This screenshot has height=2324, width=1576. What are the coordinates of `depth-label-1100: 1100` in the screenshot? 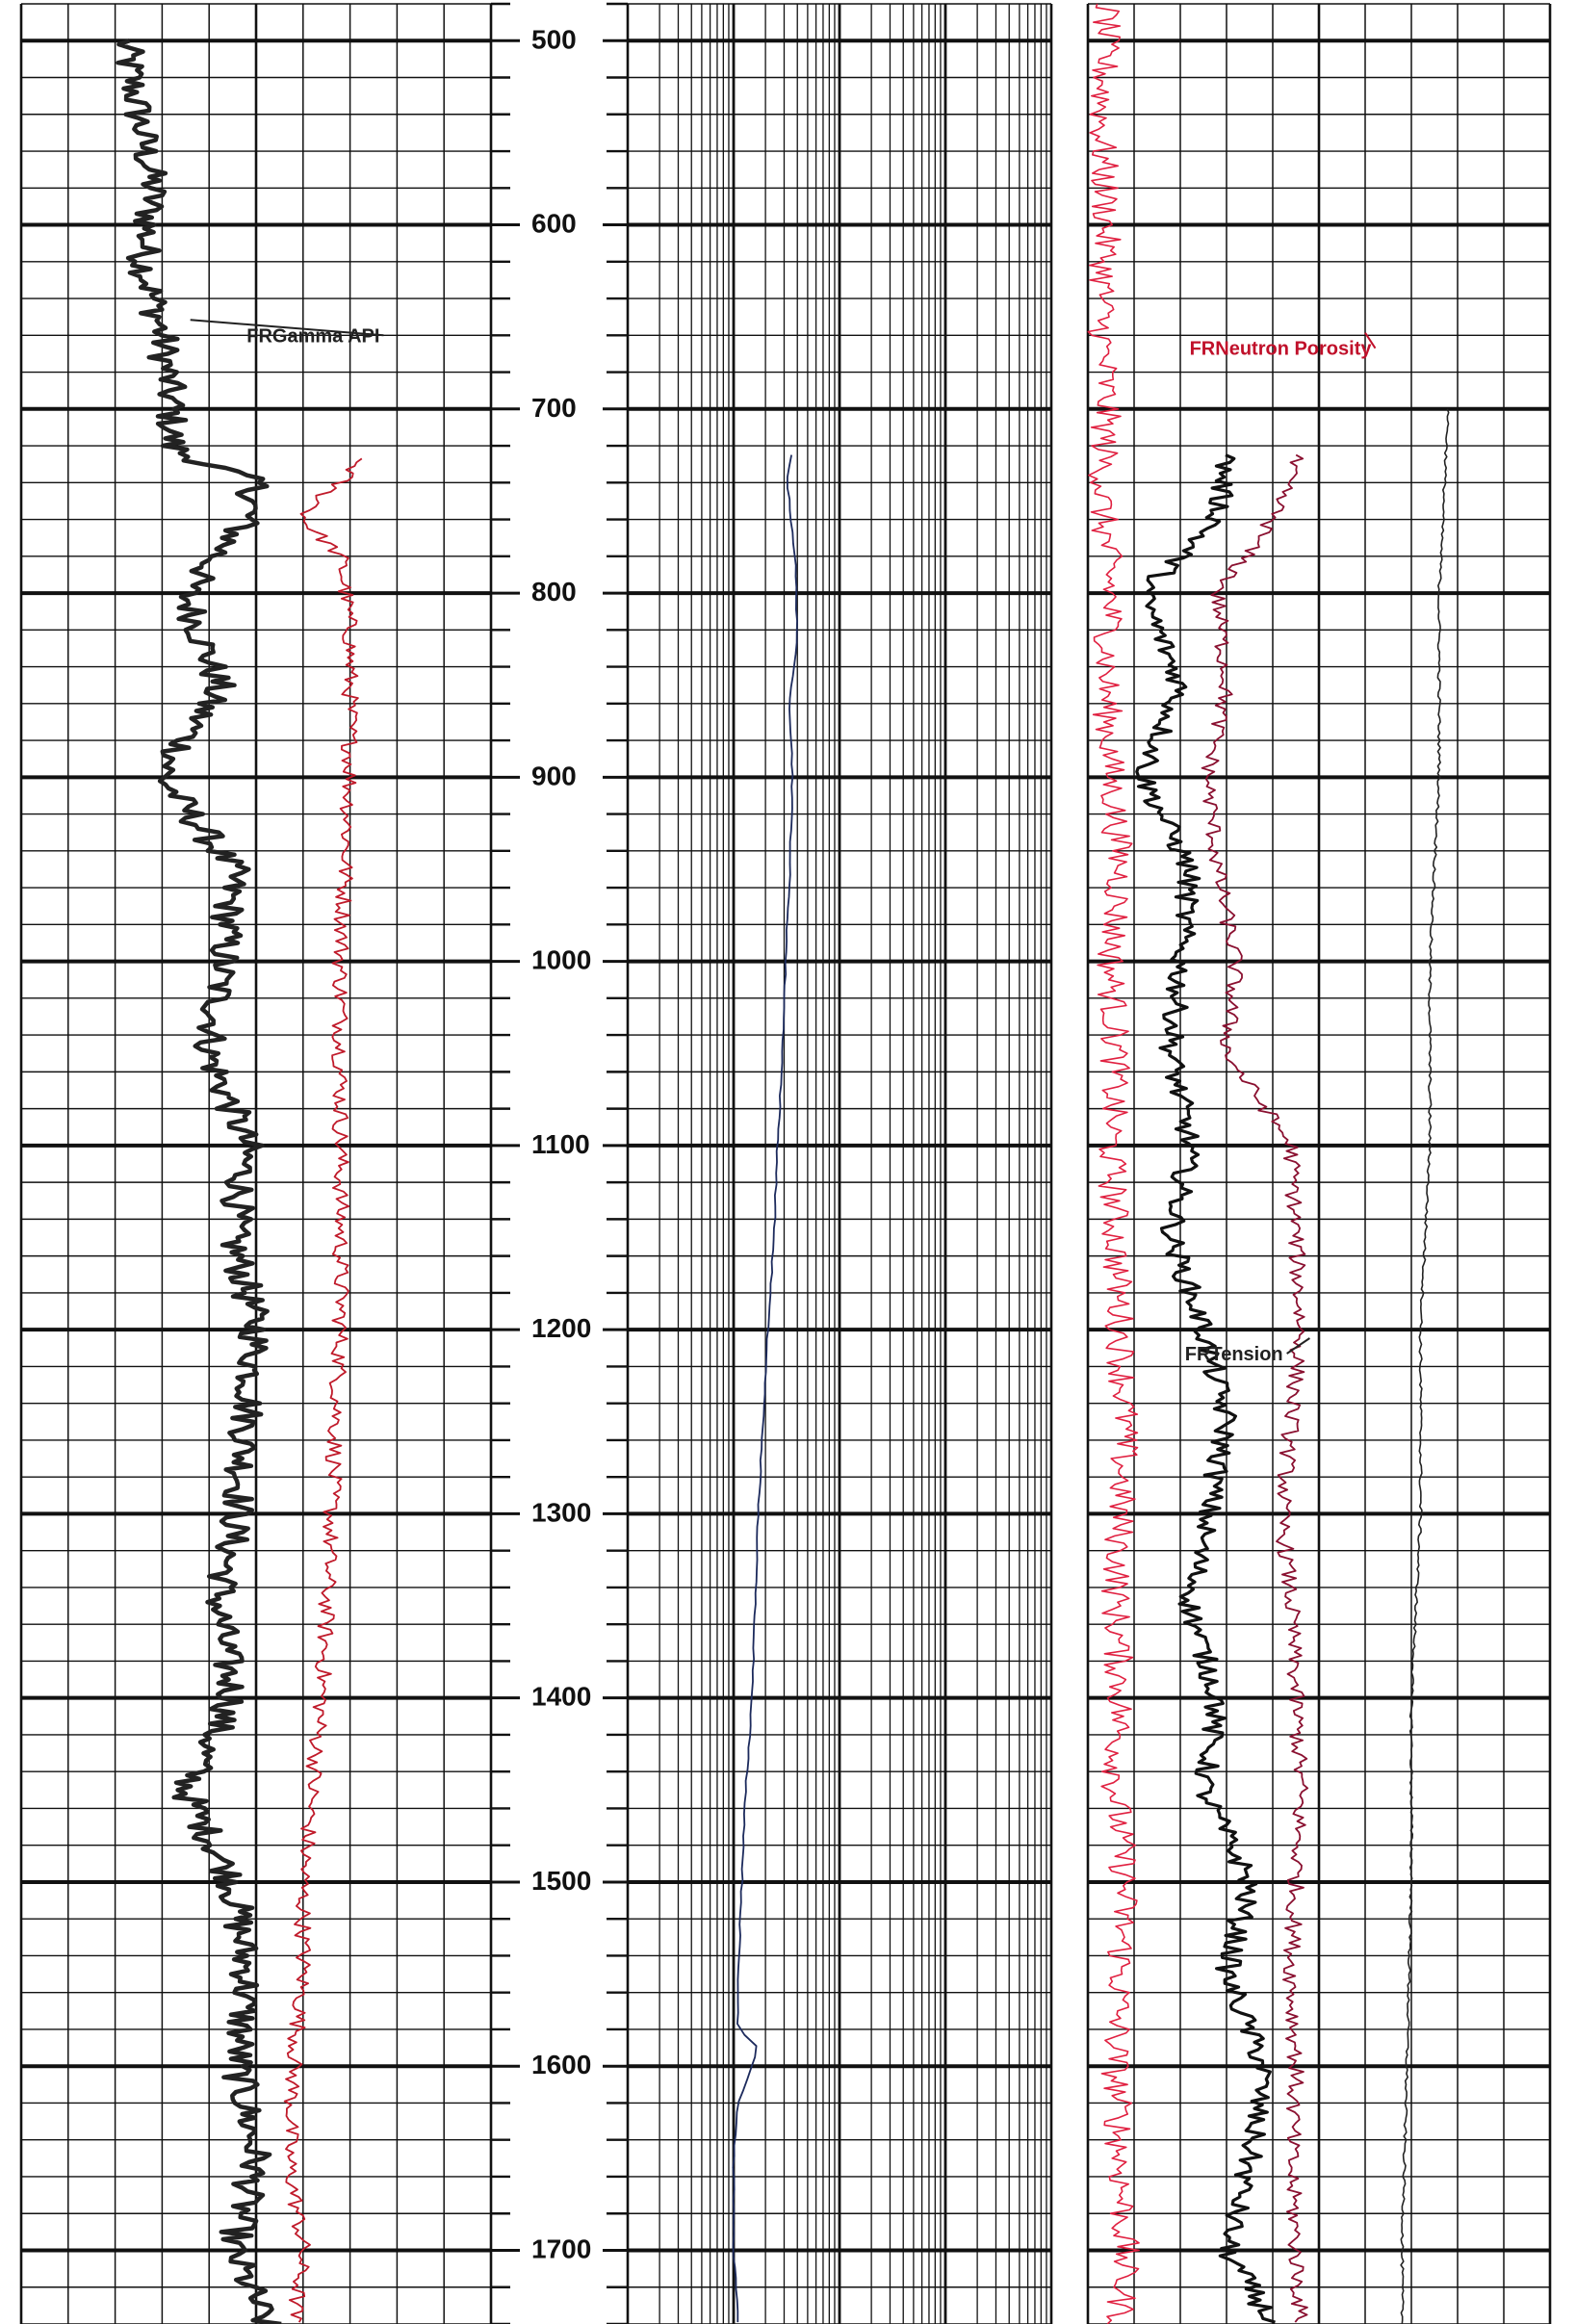 It's located at (560, 1144).